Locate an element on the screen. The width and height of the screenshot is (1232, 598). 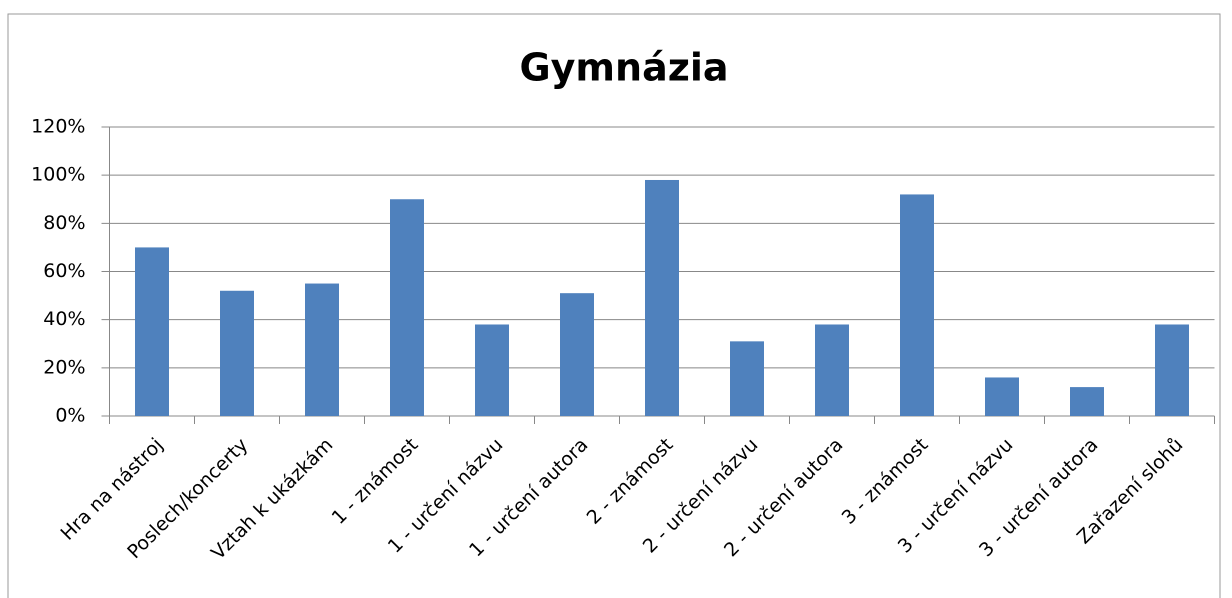
chart-title: Gymnázia is located at coordinates (623, 68).